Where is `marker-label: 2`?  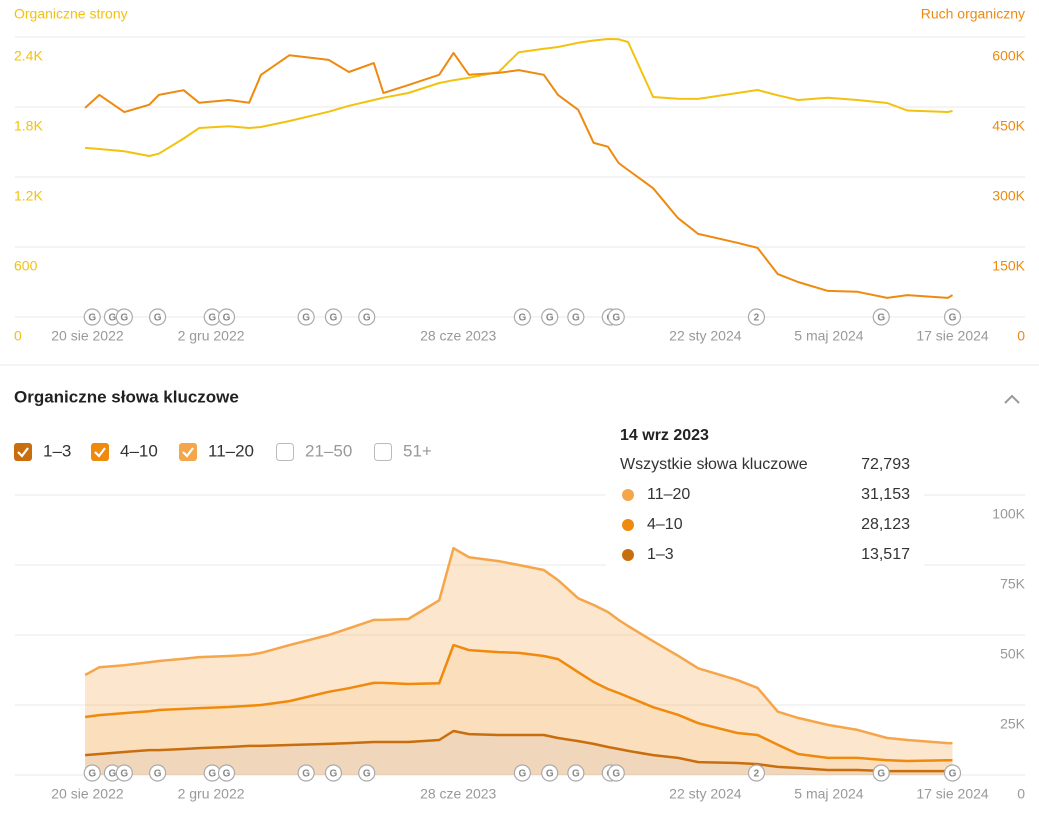
marker-label: 2 is located at coordinates (757, 774).